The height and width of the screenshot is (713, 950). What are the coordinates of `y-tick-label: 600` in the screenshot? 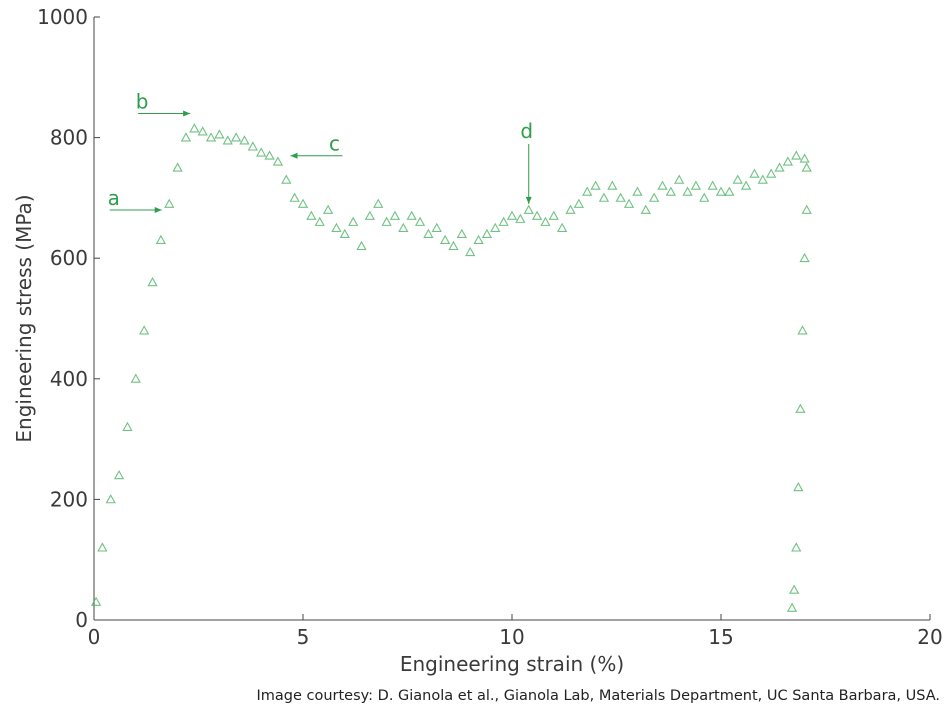 It's located at (69, 258).